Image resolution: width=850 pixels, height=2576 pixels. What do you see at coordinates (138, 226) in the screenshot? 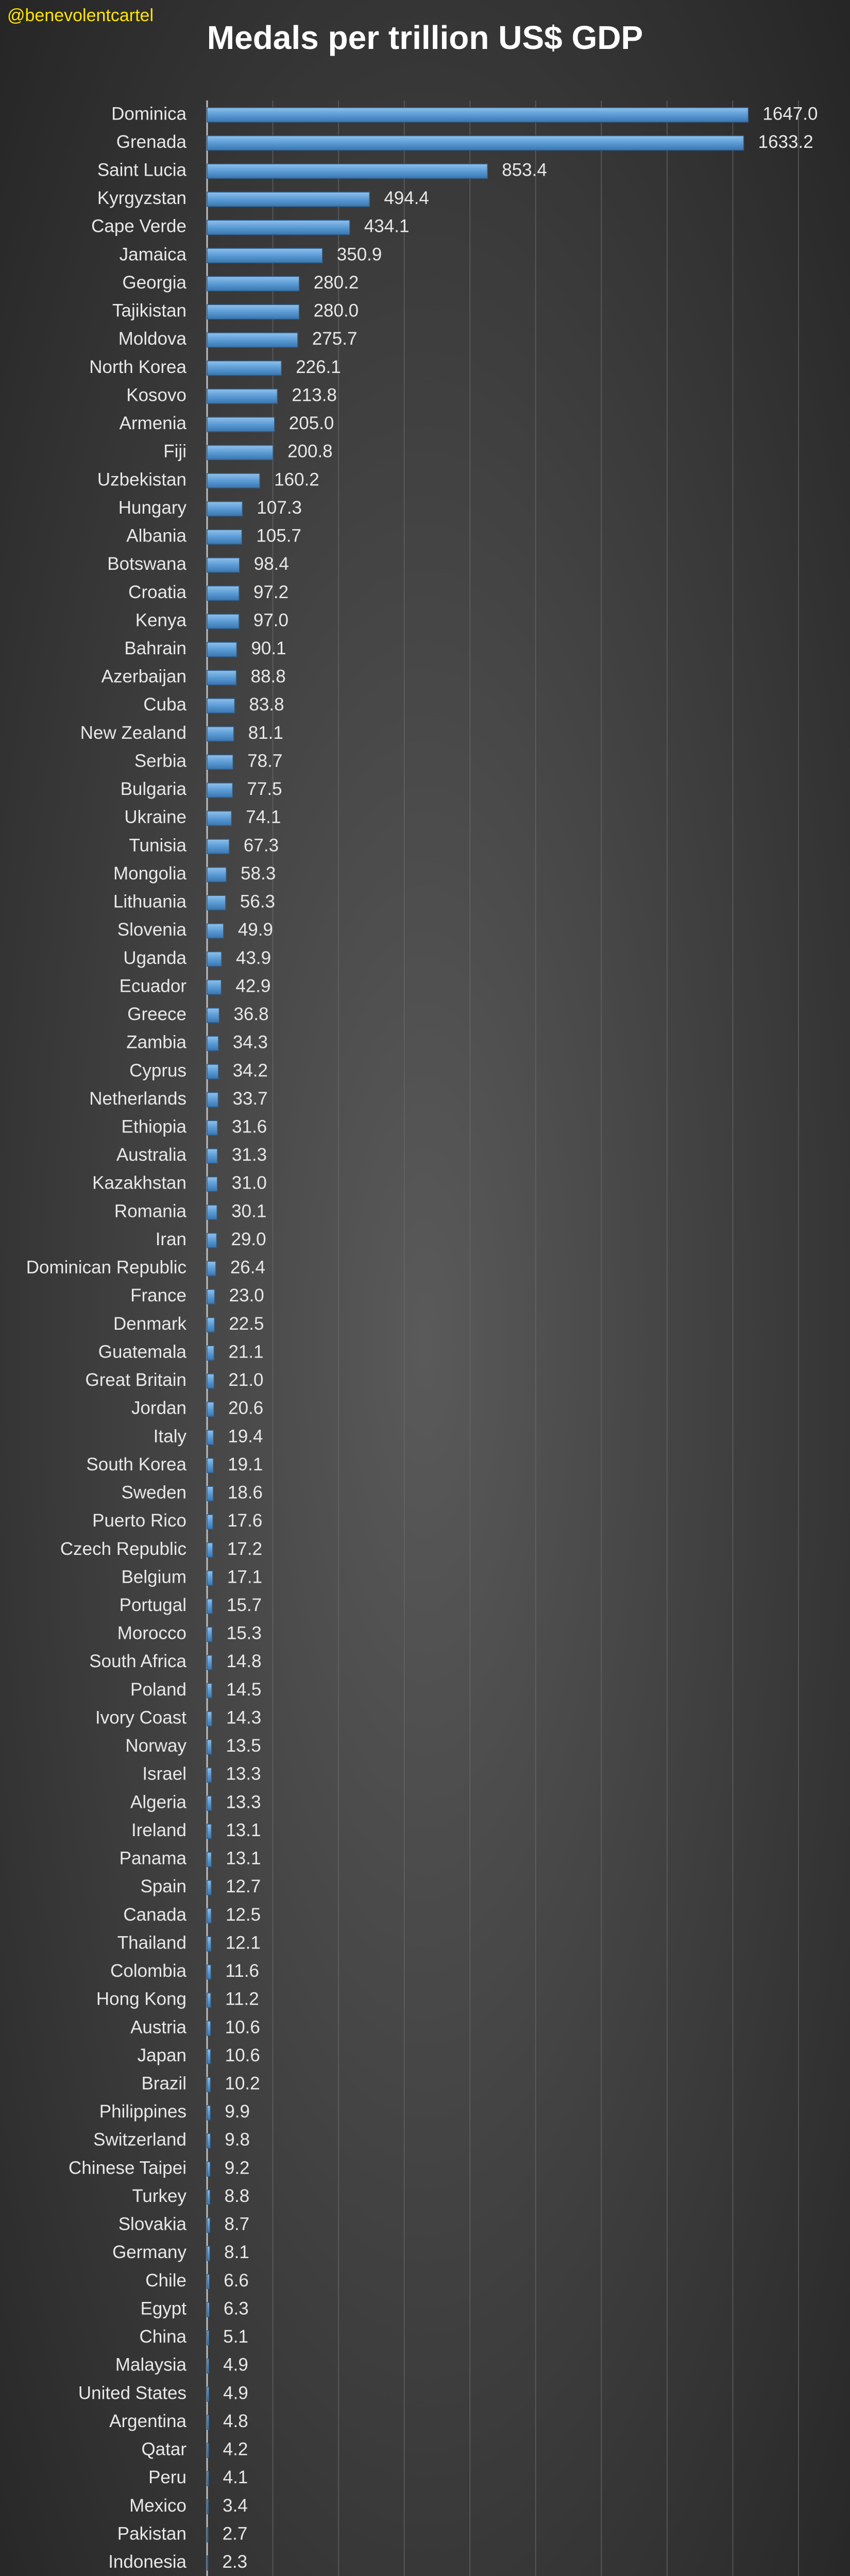
I see `category-label: Cape Verde` at bounding box center [138, 226].